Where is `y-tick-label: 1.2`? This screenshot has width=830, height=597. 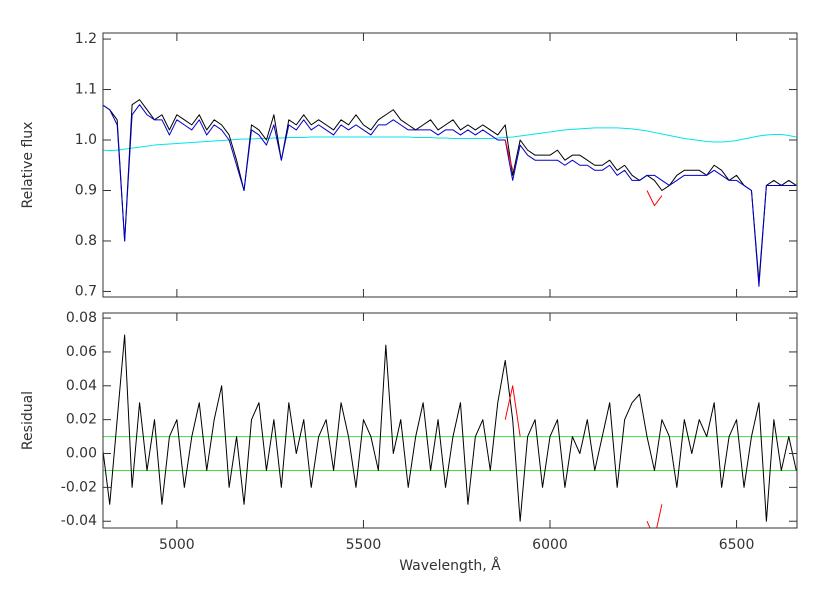 y-tick-label: 1.2 is located at coordinates (86, 39).